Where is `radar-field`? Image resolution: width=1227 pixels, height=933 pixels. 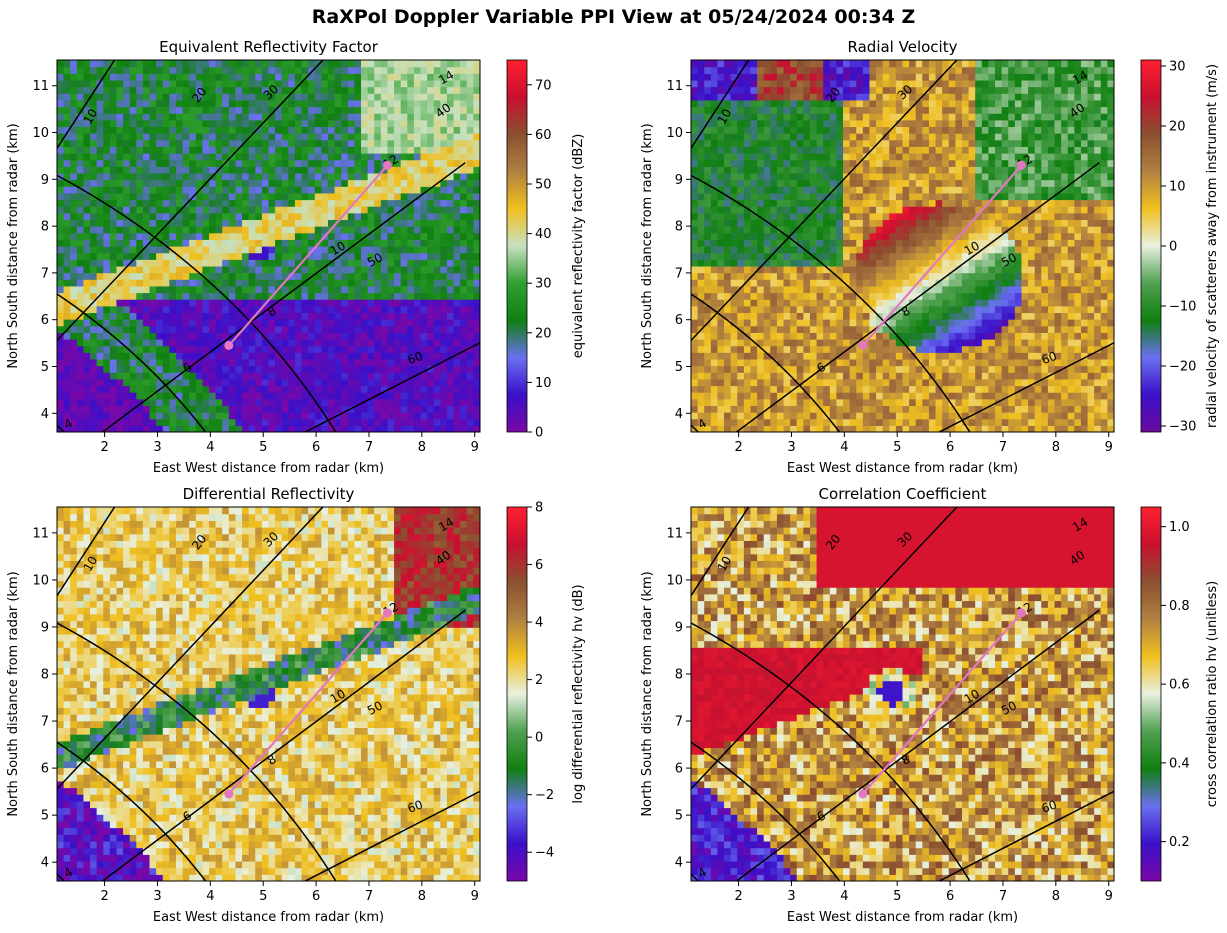 radar-field is located at coordinates (902, 246).